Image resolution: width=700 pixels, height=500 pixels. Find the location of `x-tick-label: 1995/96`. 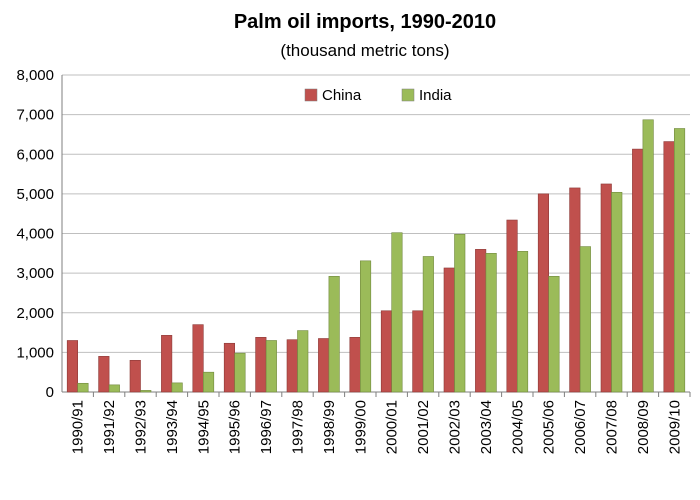

x-tick-label: 1995/96 is located at coordinates (235, 427).